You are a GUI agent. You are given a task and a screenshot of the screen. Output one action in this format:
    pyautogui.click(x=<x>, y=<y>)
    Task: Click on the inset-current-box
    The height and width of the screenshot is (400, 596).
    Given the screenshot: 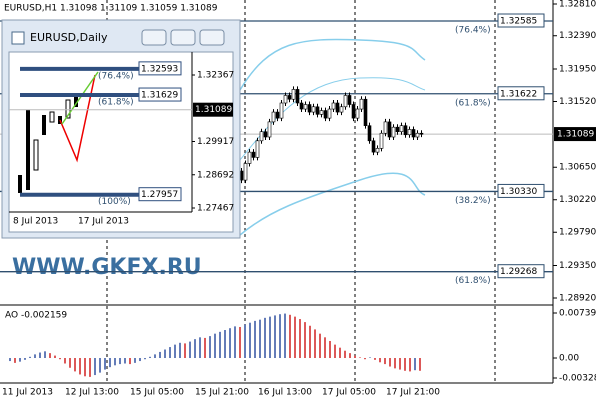 What is the action you would take?
    pyautogui.click(x=213, y=109)
    